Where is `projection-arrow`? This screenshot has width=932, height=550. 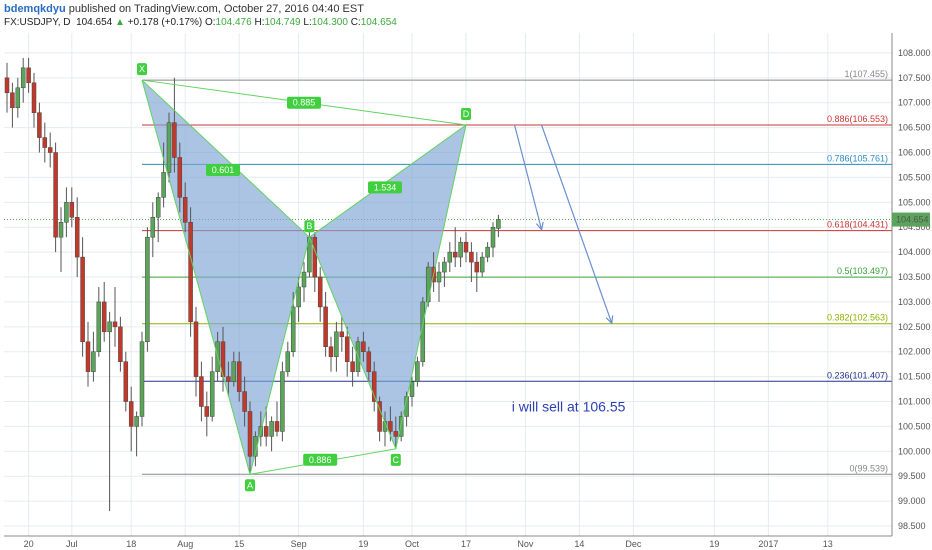 projection-arrow is located at coordinates (528, 177).